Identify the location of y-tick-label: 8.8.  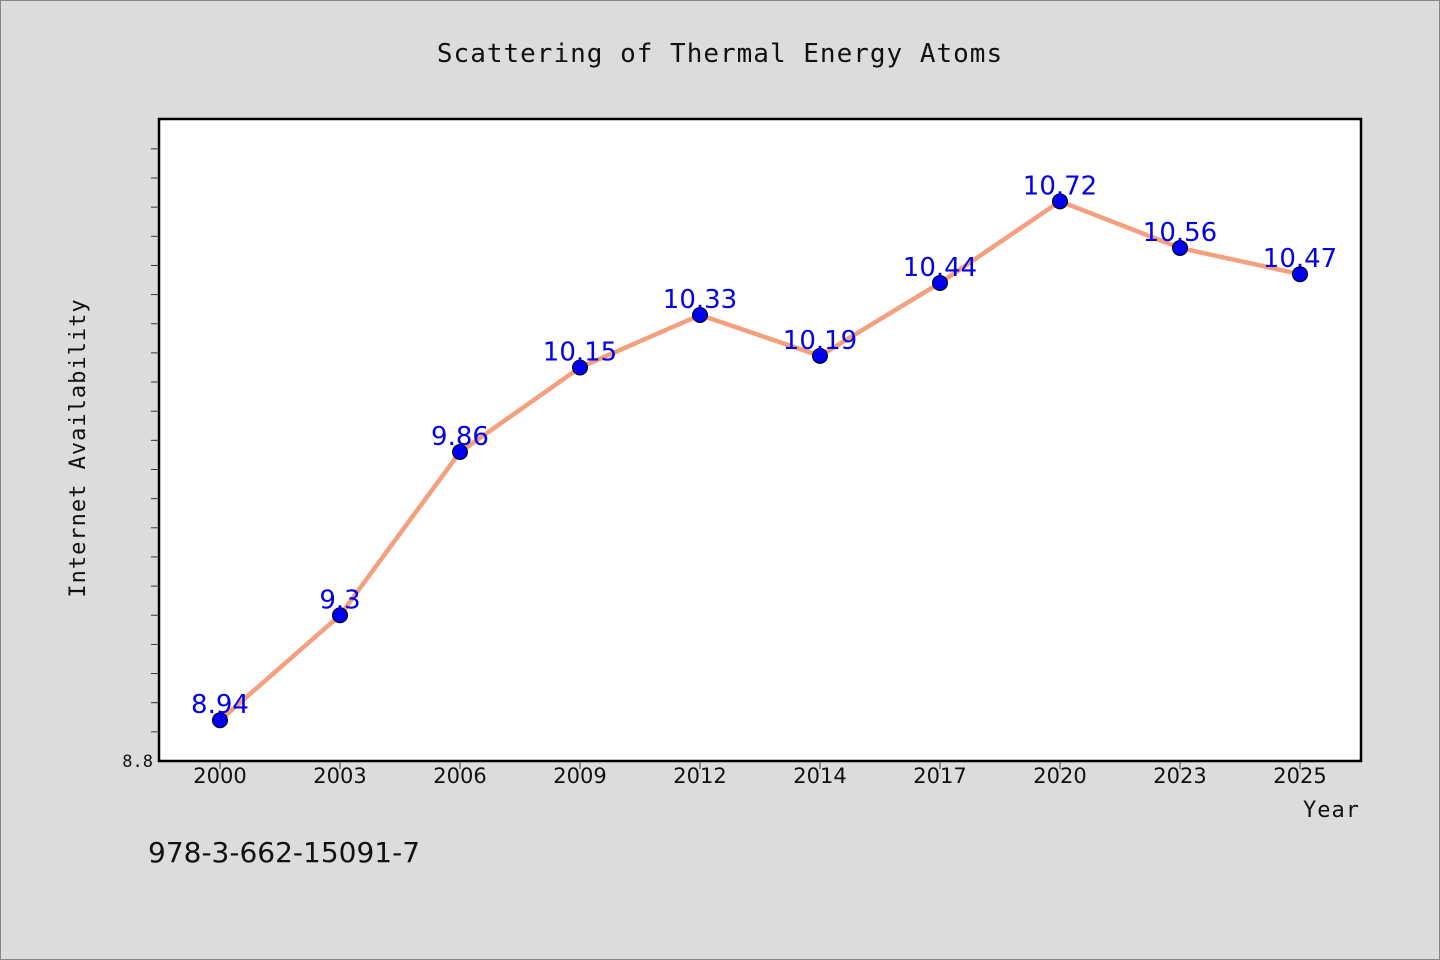
(137, 762).